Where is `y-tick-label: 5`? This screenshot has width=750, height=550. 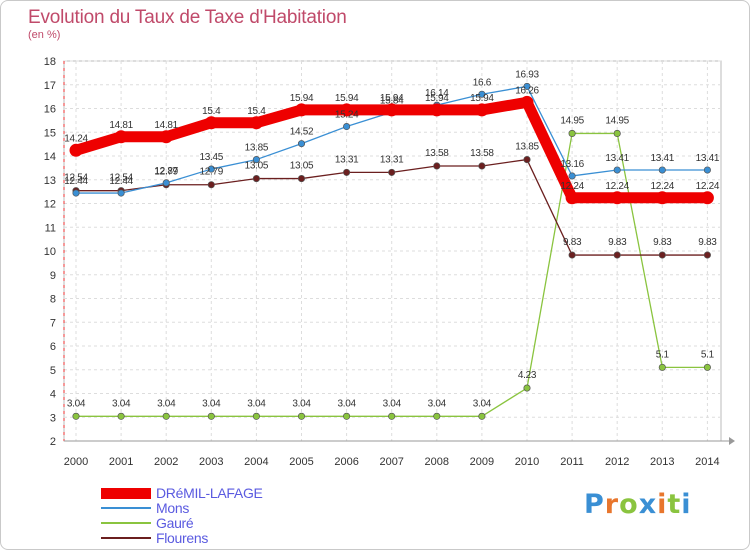
y-tick-label: 5 is located at coordinates (53, 371).